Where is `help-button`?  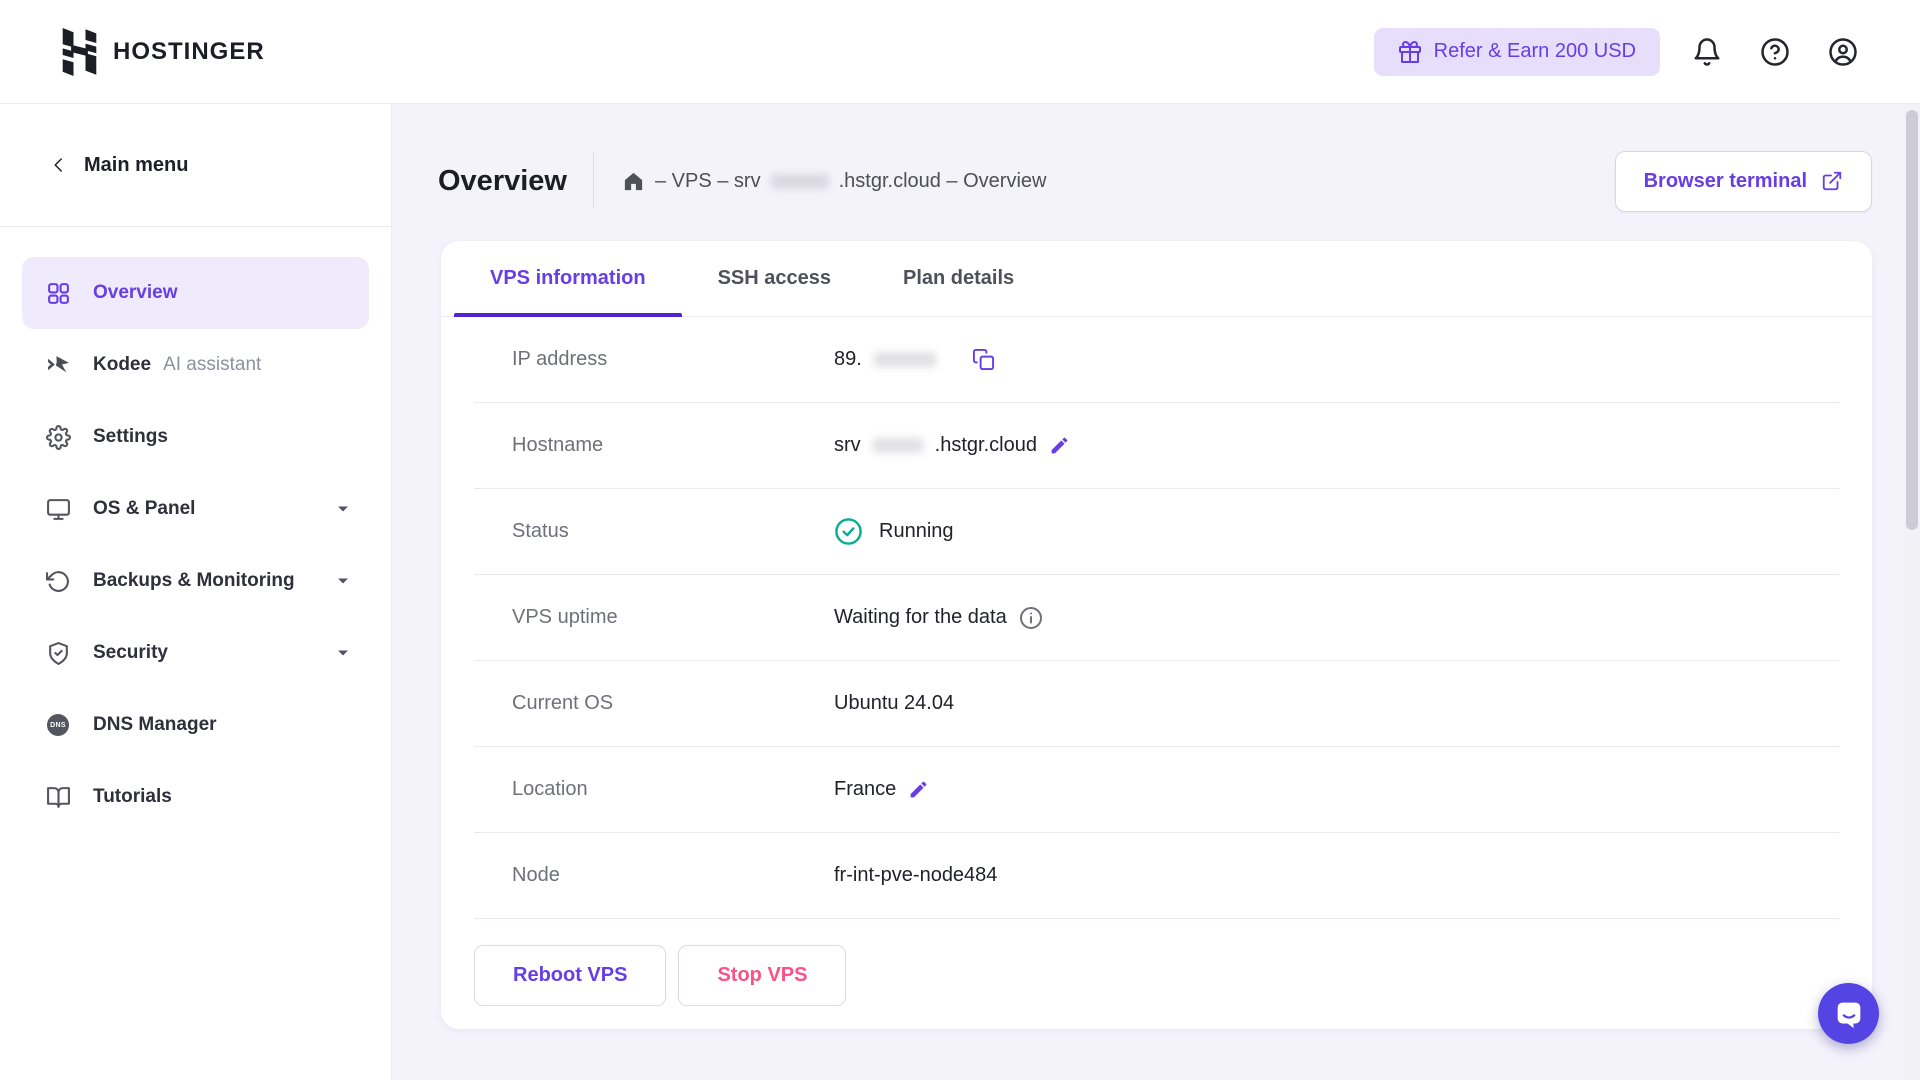 help-button is located at coordinates (1775, 52).